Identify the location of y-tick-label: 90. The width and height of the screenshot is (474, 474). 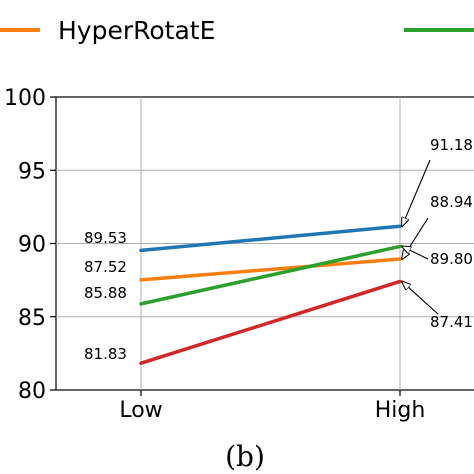
(32, 245).